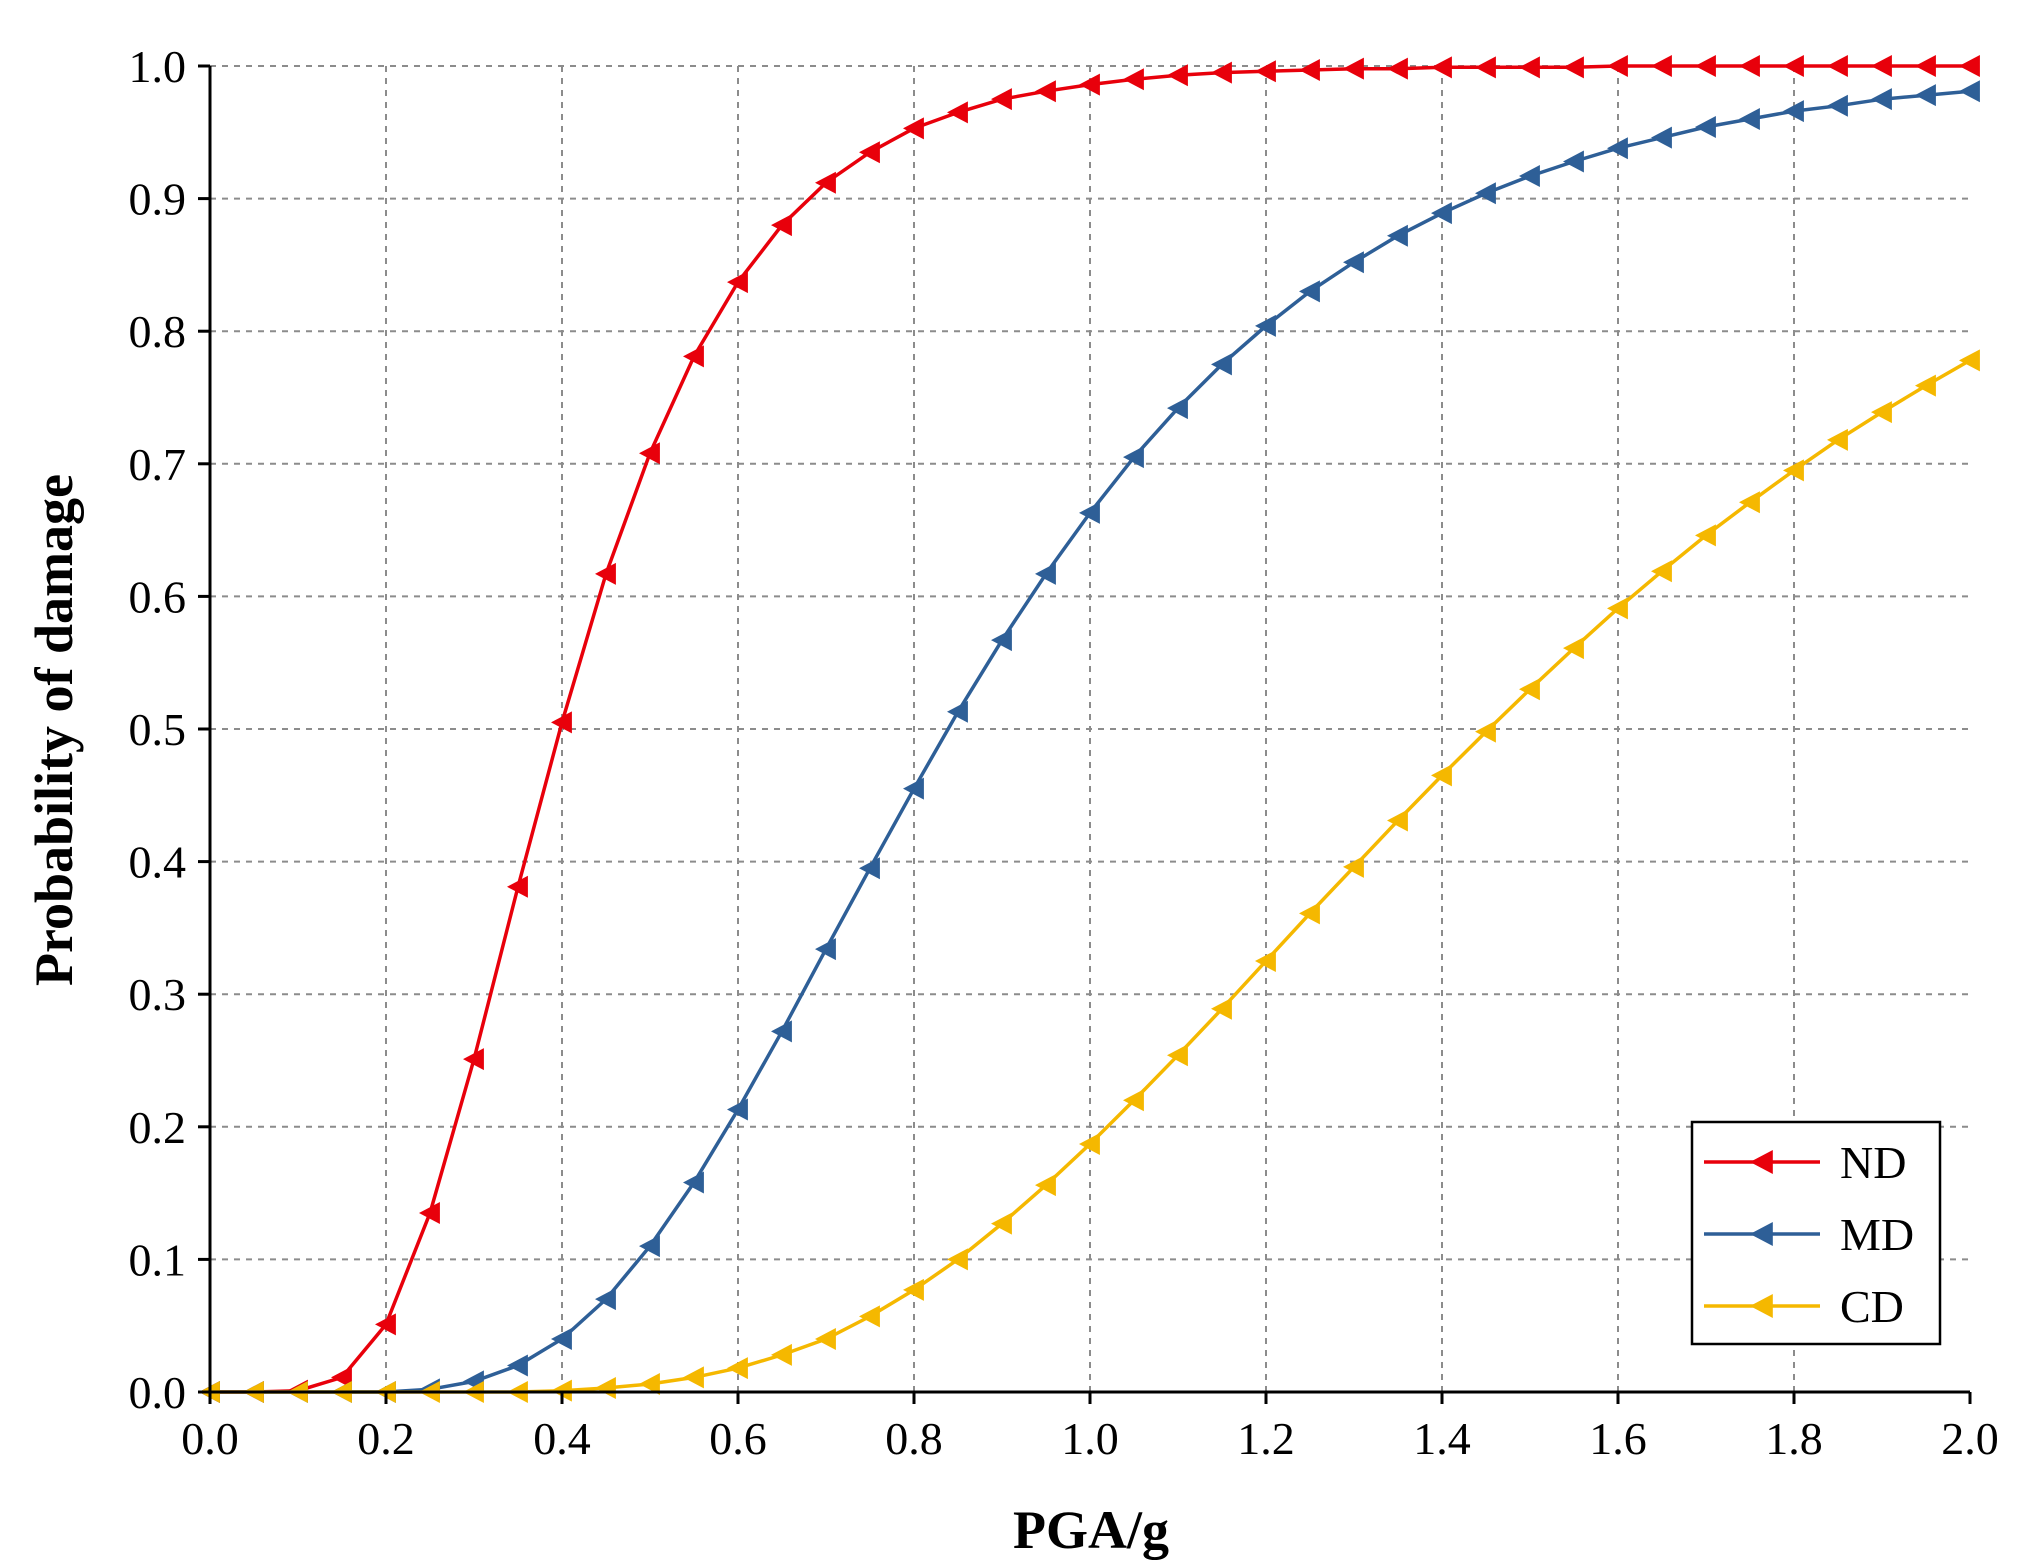  Describe the element at coordinates (1090, 1438) in the screenshot. I see `x-tick-label: 1.0` at that location.